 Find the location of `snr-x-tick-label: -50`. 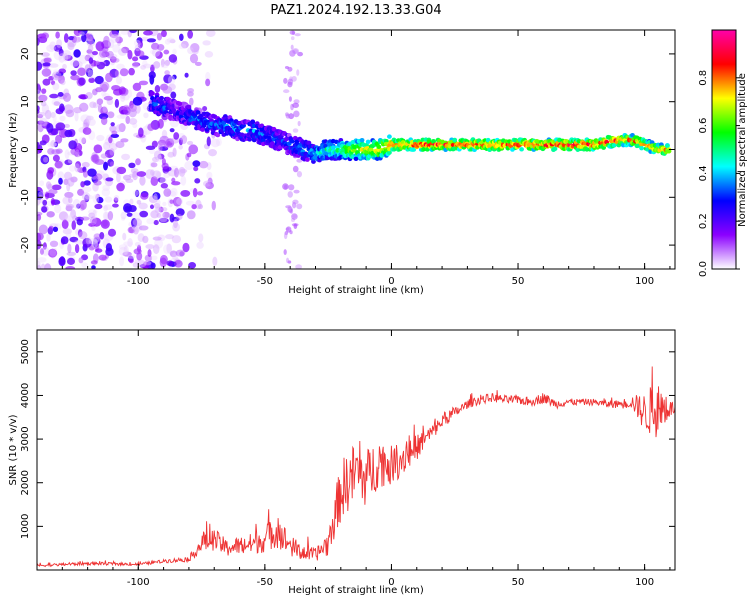

snr-x-tick-label: -50 is located at coordinates (265, 582).